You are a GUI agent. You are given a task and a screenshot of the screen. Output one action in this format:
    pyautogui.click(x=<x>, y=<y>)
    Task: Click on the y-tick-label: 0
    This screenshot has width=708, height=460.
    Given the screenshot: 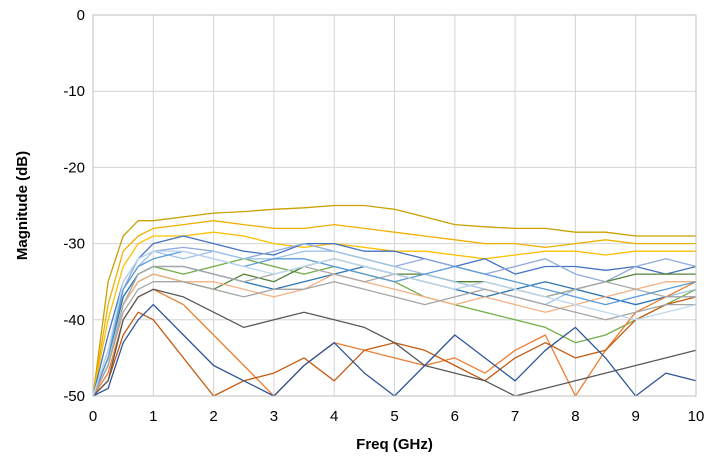 What is the action you would take?
    pyautogui.click(x=81, y=15)
    